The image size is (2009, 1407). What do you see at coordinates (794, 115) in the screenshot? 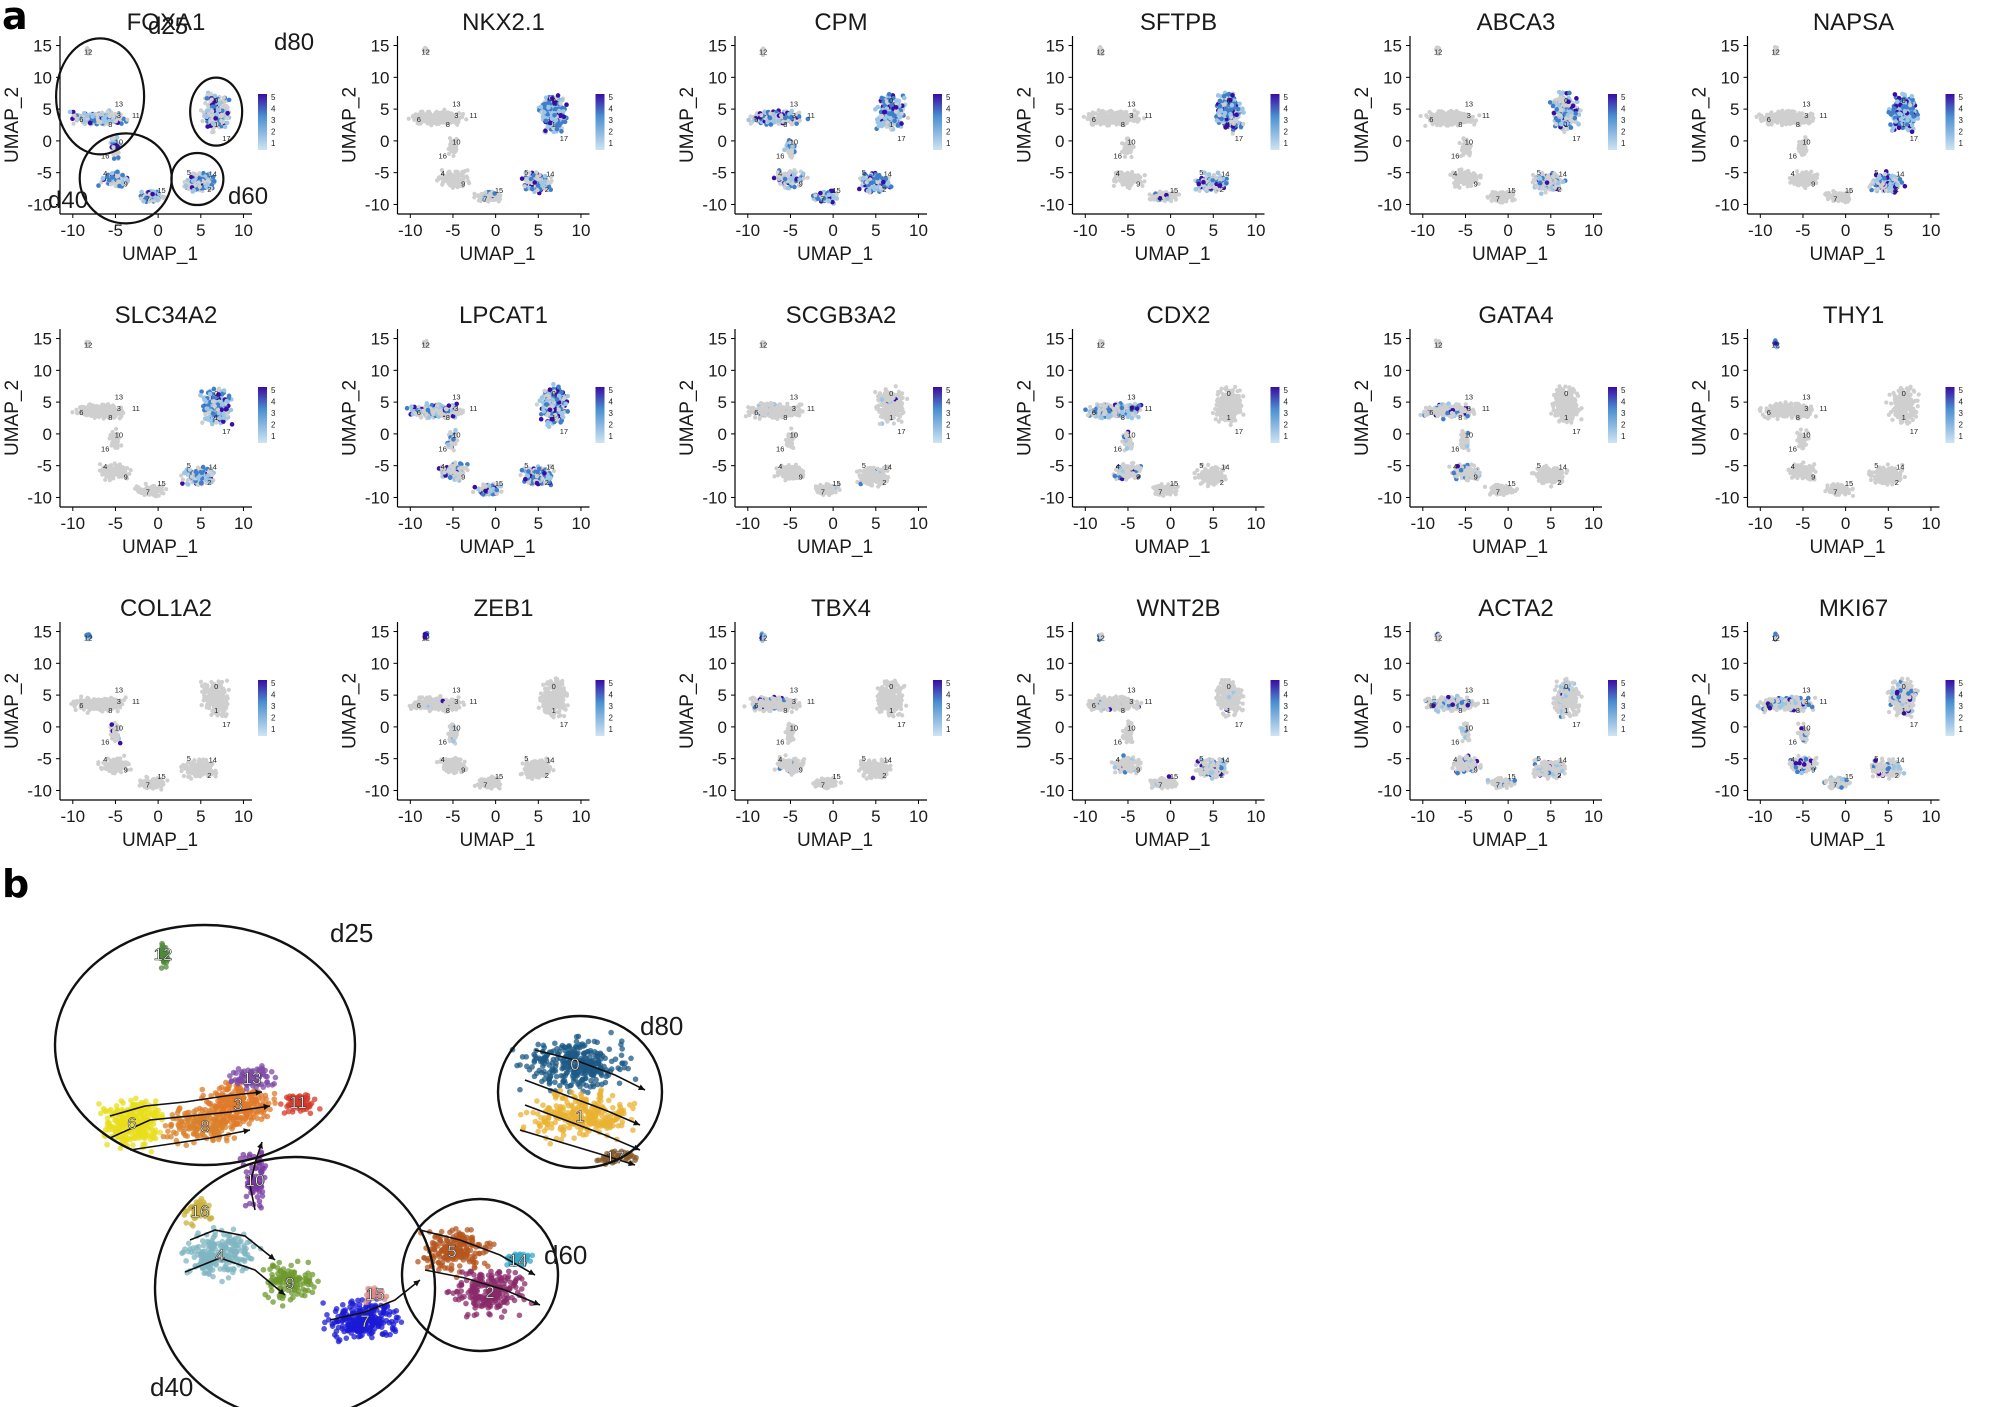
I see `cluster-label: 3` at bounding box center [794, 115].